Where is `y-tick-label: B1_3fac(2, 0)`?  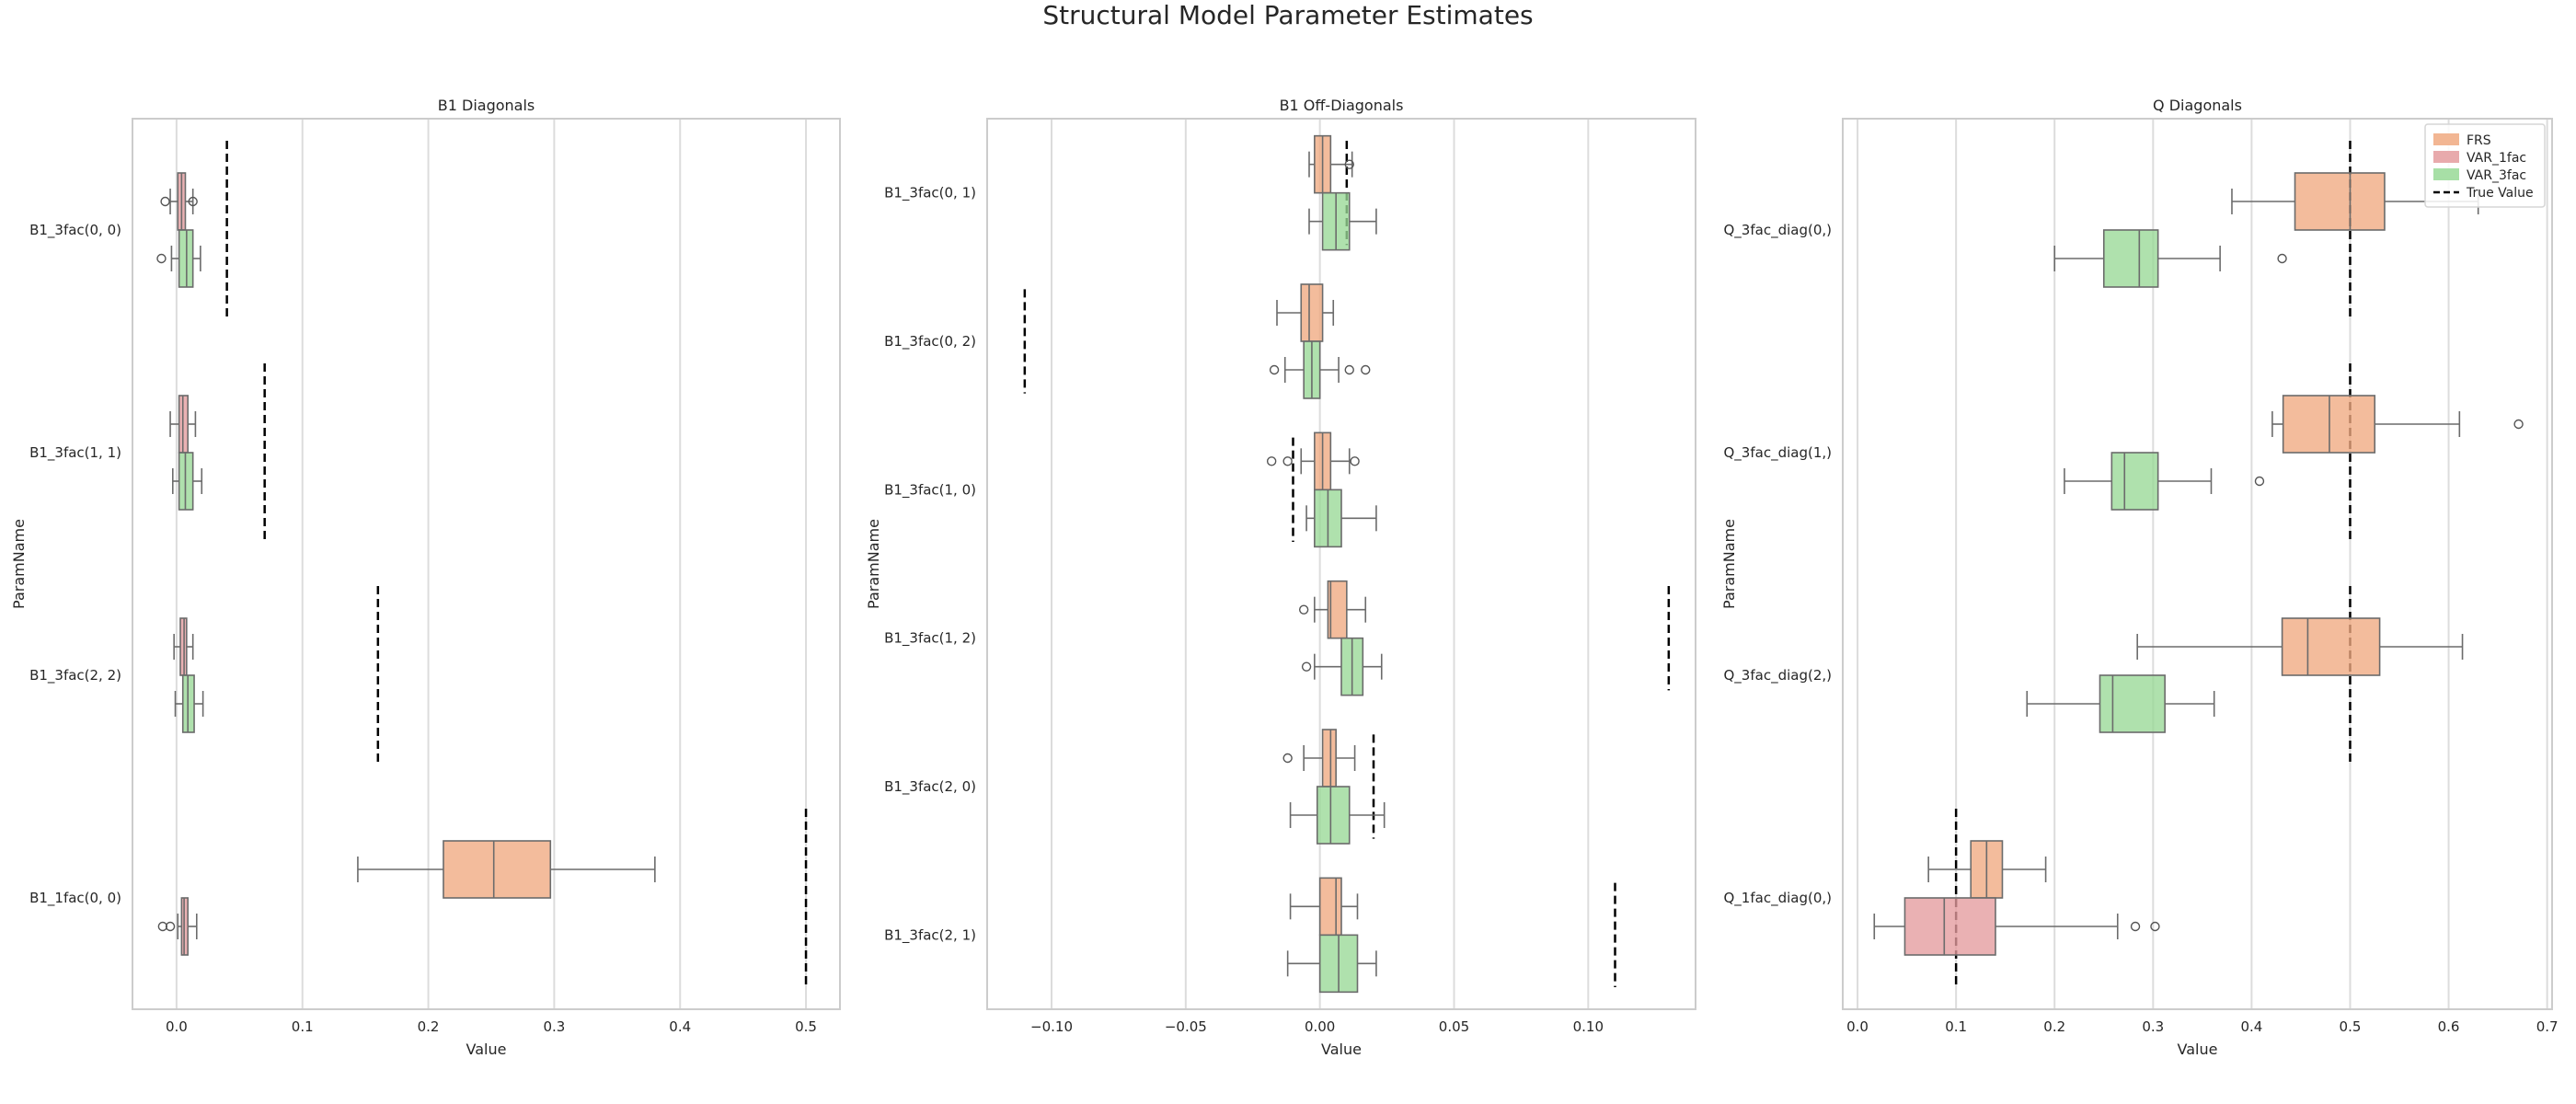 y-tick-label: B1_3fac(2, 0) is located at coordinates (930, 787).